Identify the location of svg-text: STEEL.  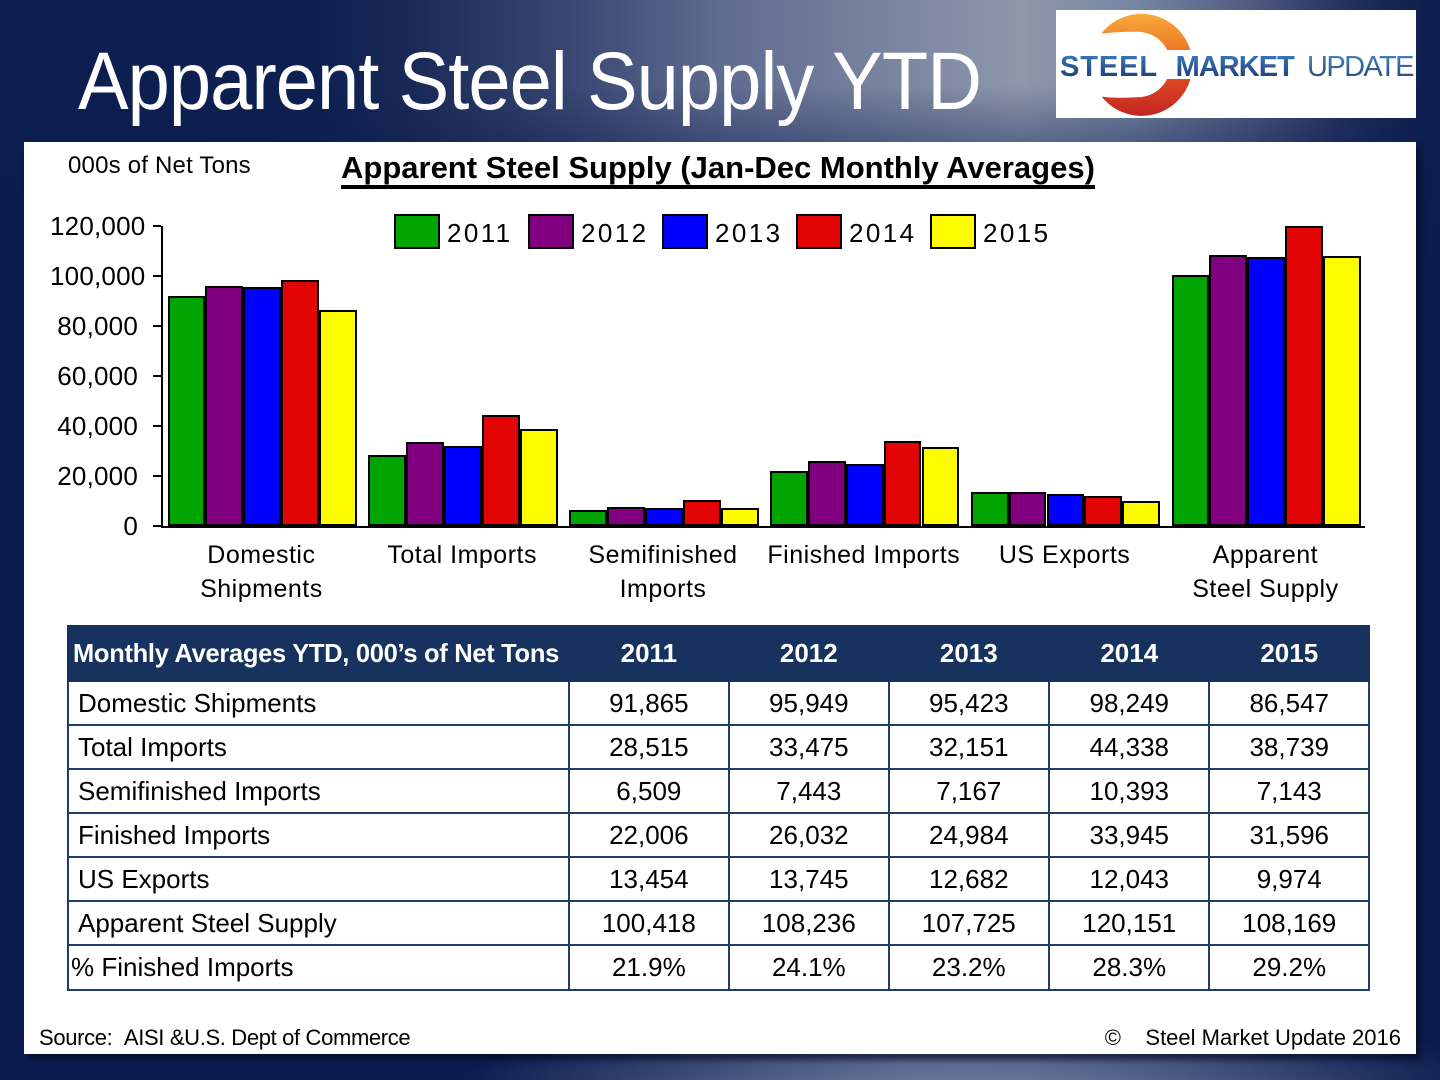
(1109, 67).